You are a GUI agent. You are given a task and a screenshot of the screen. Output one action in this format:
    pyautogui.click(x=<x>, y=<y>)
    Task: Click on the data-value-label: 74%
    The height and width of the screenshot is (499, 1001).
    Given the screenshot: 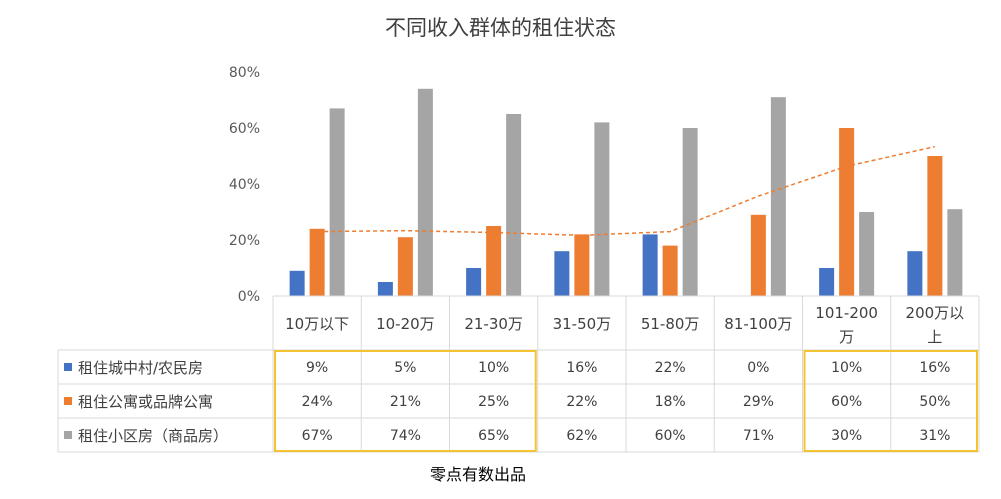 What is the action you would take?
    pyautogui.click(x=405, y=436)
    